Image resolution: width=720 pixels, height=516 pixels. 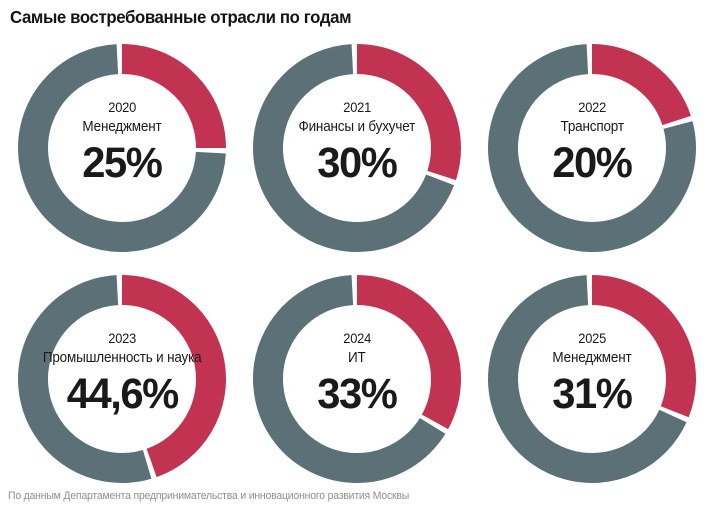 What do you see at coordinates (357, 107) in the screenshot?
I see `donut-year: 2021` at bounding box center [357, 107].